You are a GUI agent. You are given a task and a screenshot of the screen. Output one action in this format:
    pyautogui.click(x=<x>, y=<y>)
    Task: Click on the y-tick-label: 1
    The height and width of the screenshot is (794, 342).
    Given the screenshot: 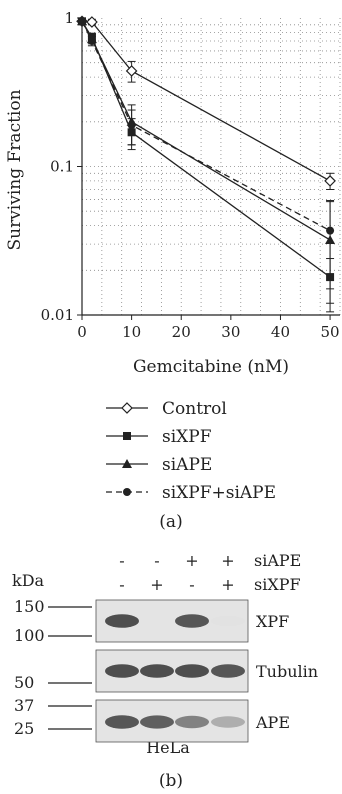 What is the action you would take?
    pyautogui.click(x=69, y=18)
    